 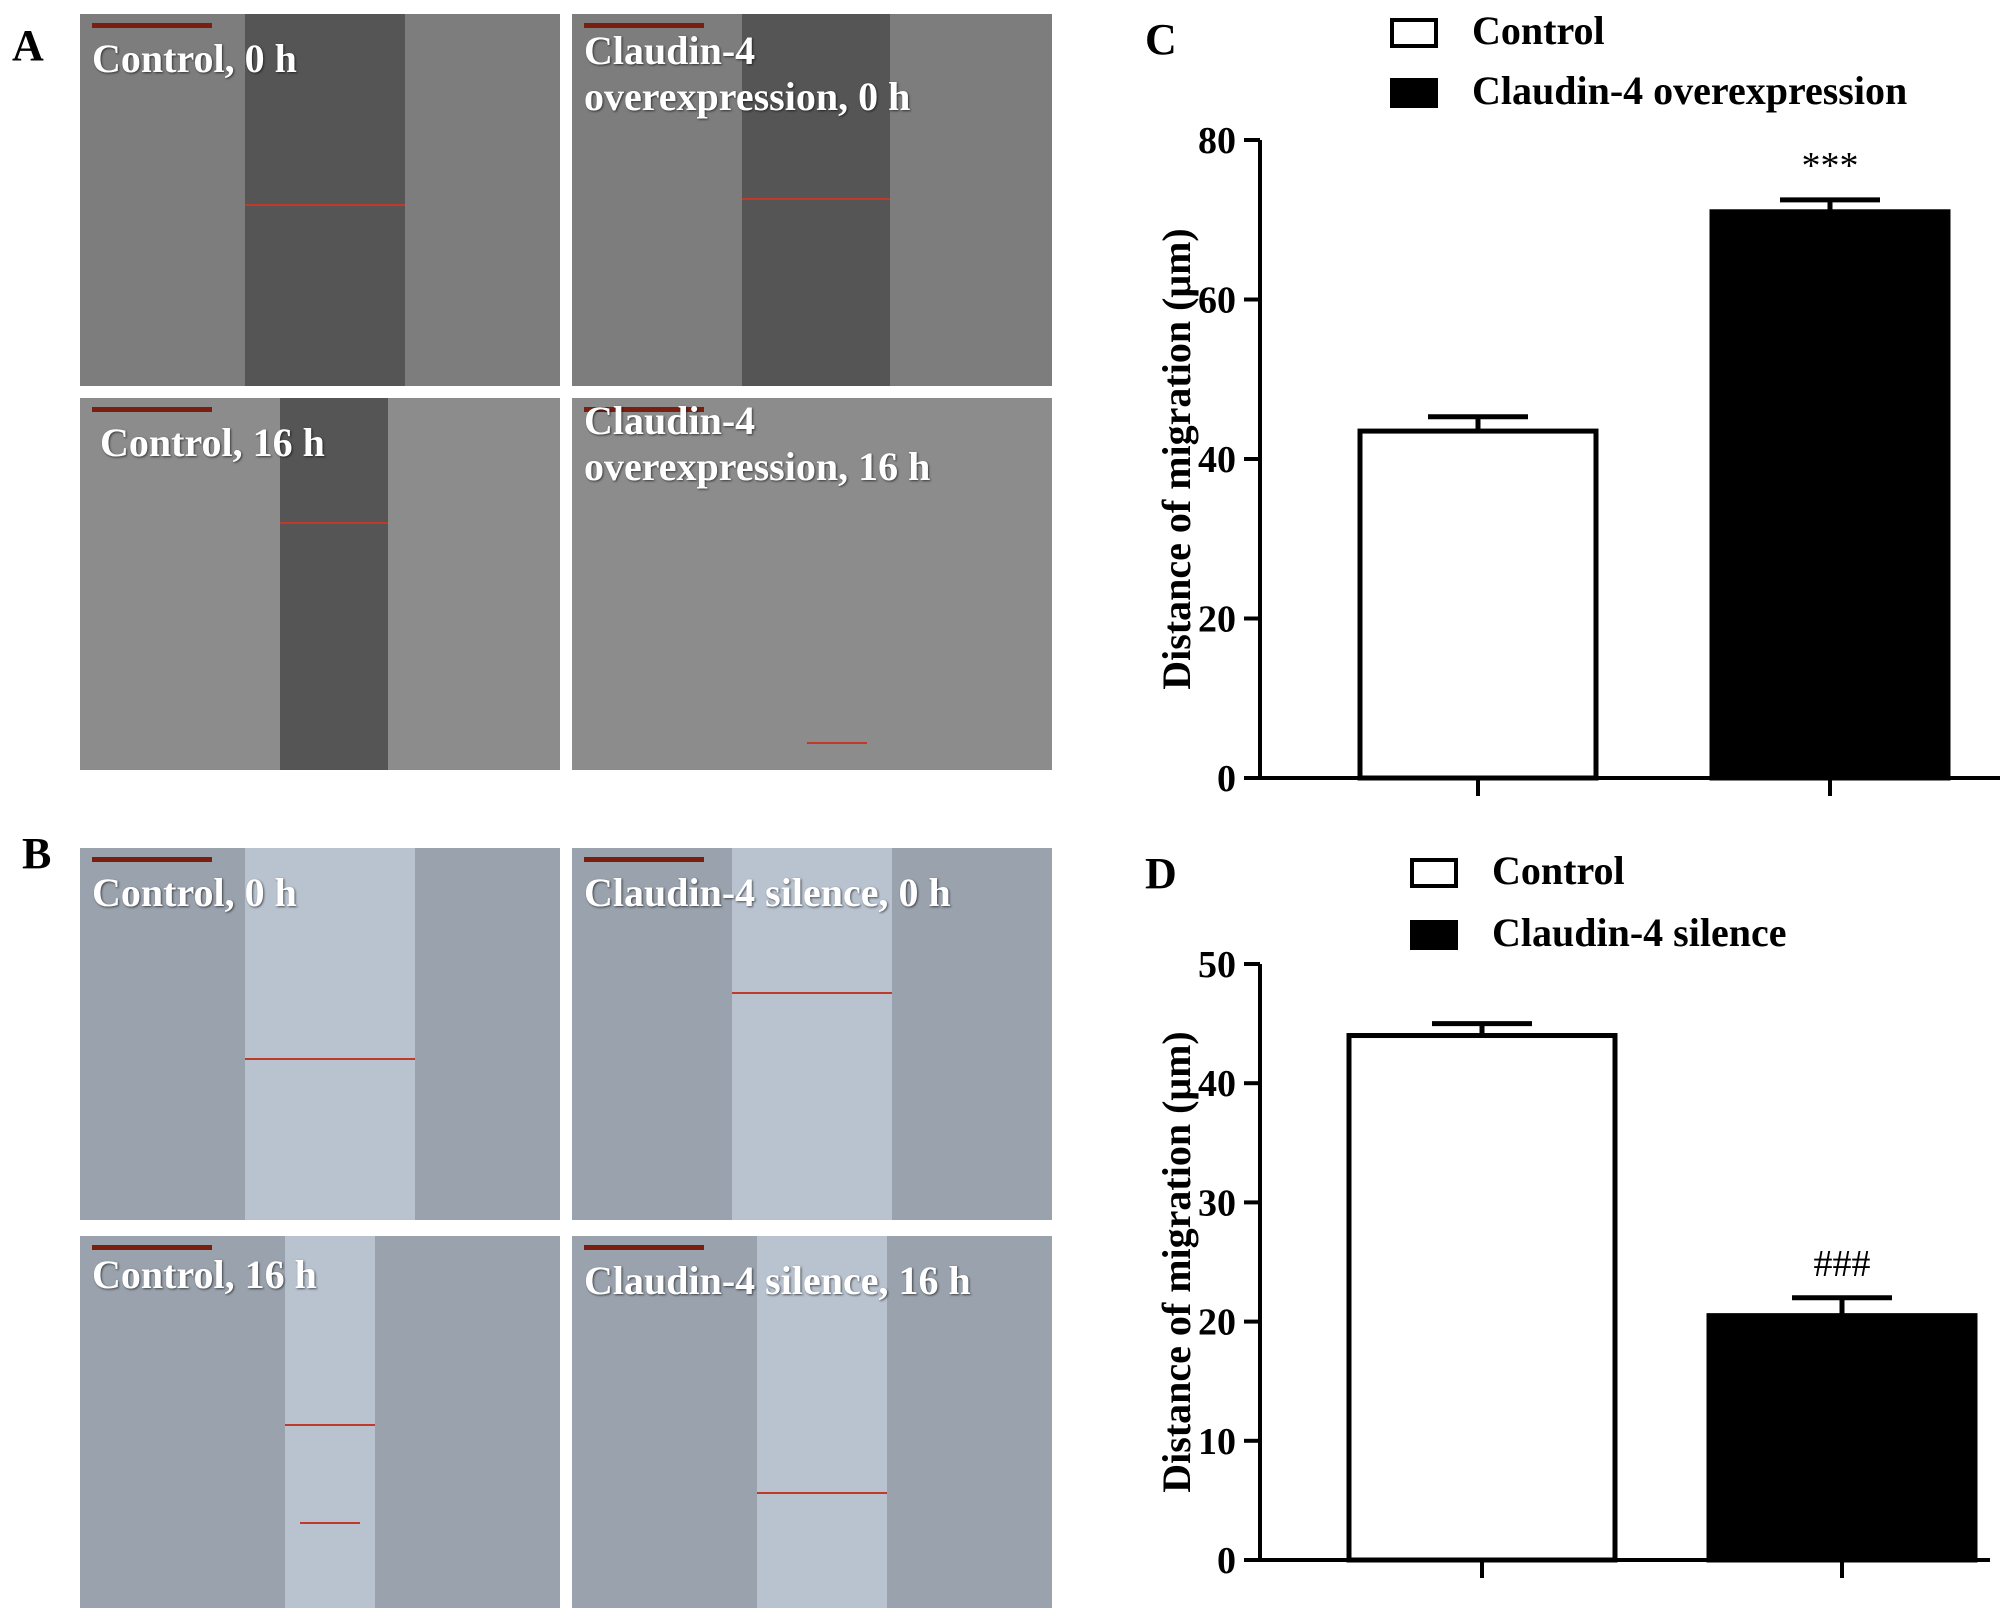 I want to click on micrograph-b-claudin4-silence-16h: Claudin-4 silence, 16 h, so click(x=812, y=1422).